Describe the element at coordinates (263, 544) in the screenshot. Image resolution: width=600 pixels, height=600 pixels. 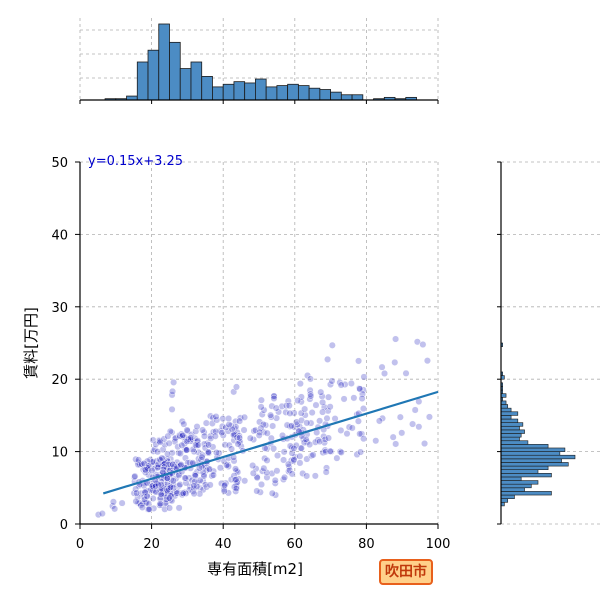
I see `x-tick-labels: 0 20 40 60 80 100` at that location.